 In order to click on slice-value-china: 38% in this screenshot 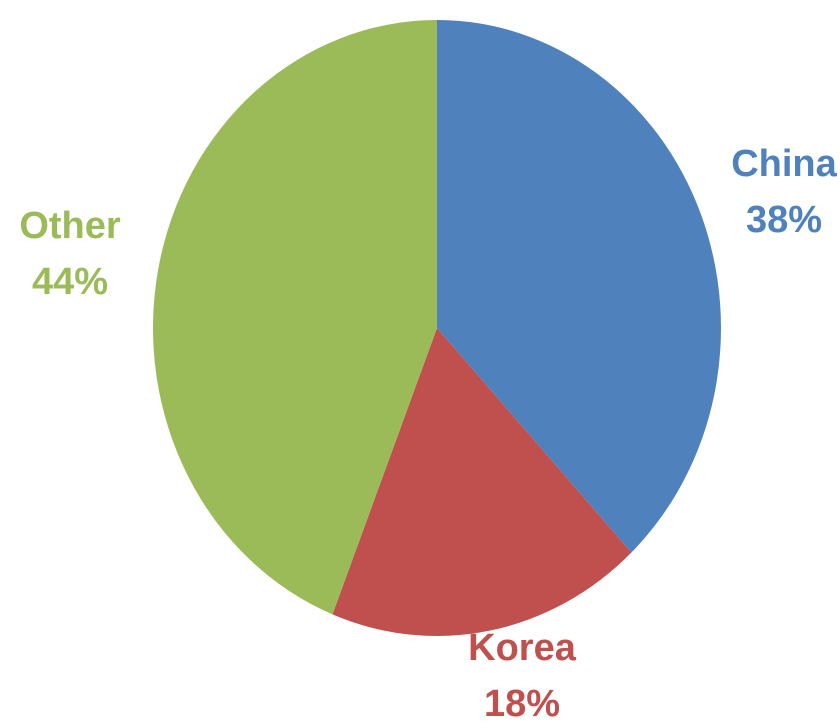, I will do `click(784, 220)`.